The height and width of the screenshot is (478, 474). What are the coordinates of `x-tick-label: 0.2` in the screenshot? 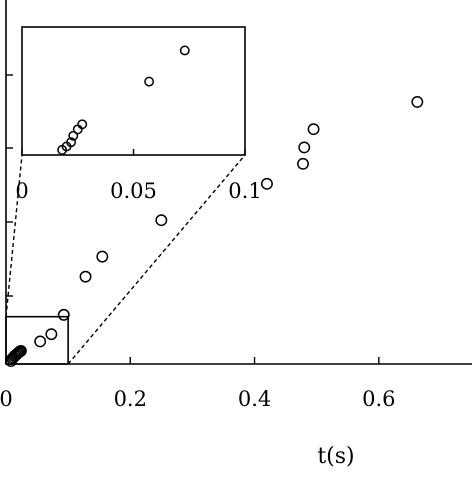 It's located at (130, 399).